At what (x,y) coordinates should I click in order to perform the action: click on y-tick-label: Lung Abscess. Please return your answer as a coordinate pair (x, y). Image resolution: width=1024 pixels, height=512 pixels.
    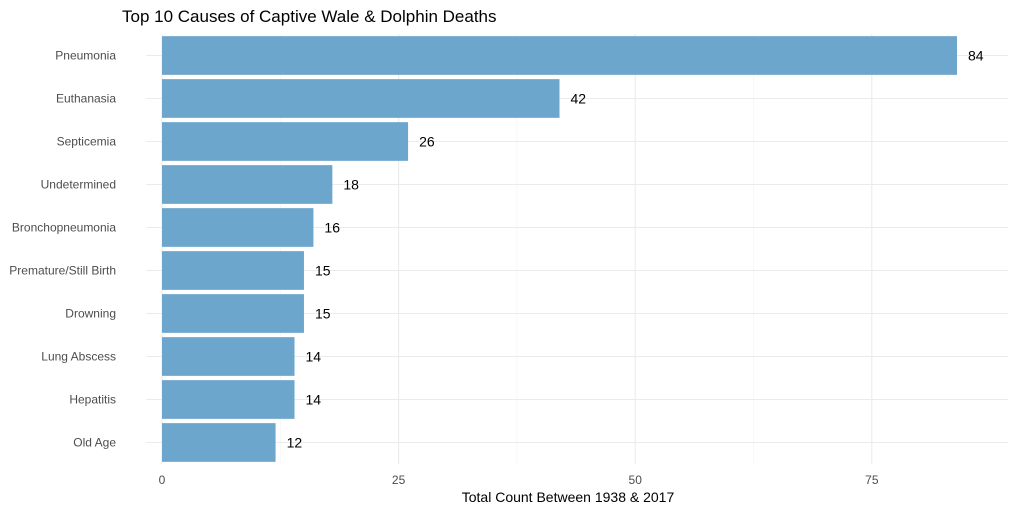
    Looking at the image, I should click on (78, 357).